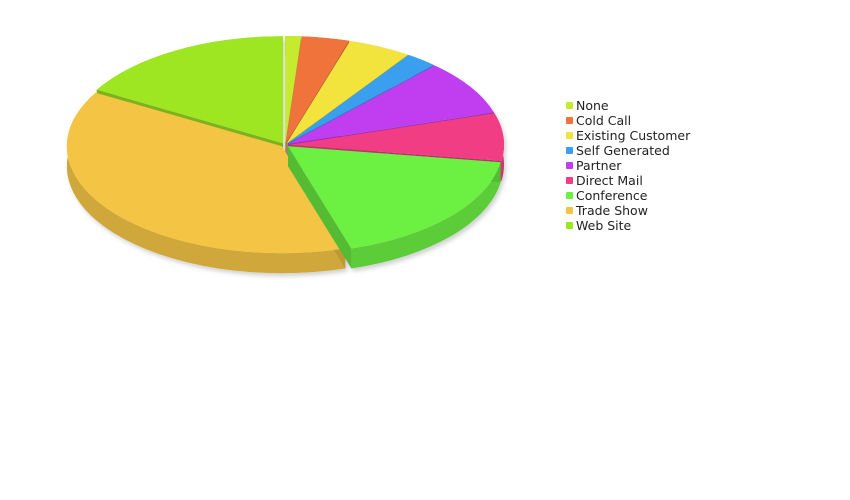 The image size is (850, 500). What do you see at coordinates (633, 135) in the screenshot?
I see `legend-label: Existing Customer` at bounding box center [633, 135].